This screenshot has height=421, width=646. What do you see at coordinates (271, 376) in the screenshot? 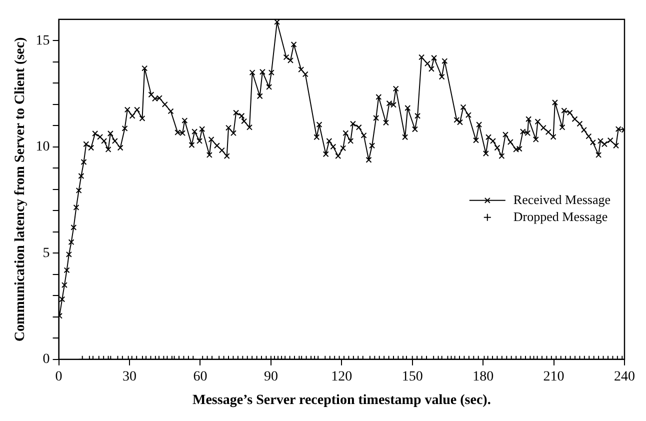
I see `x-tick-label: 90` at bounding box center [271, 376].